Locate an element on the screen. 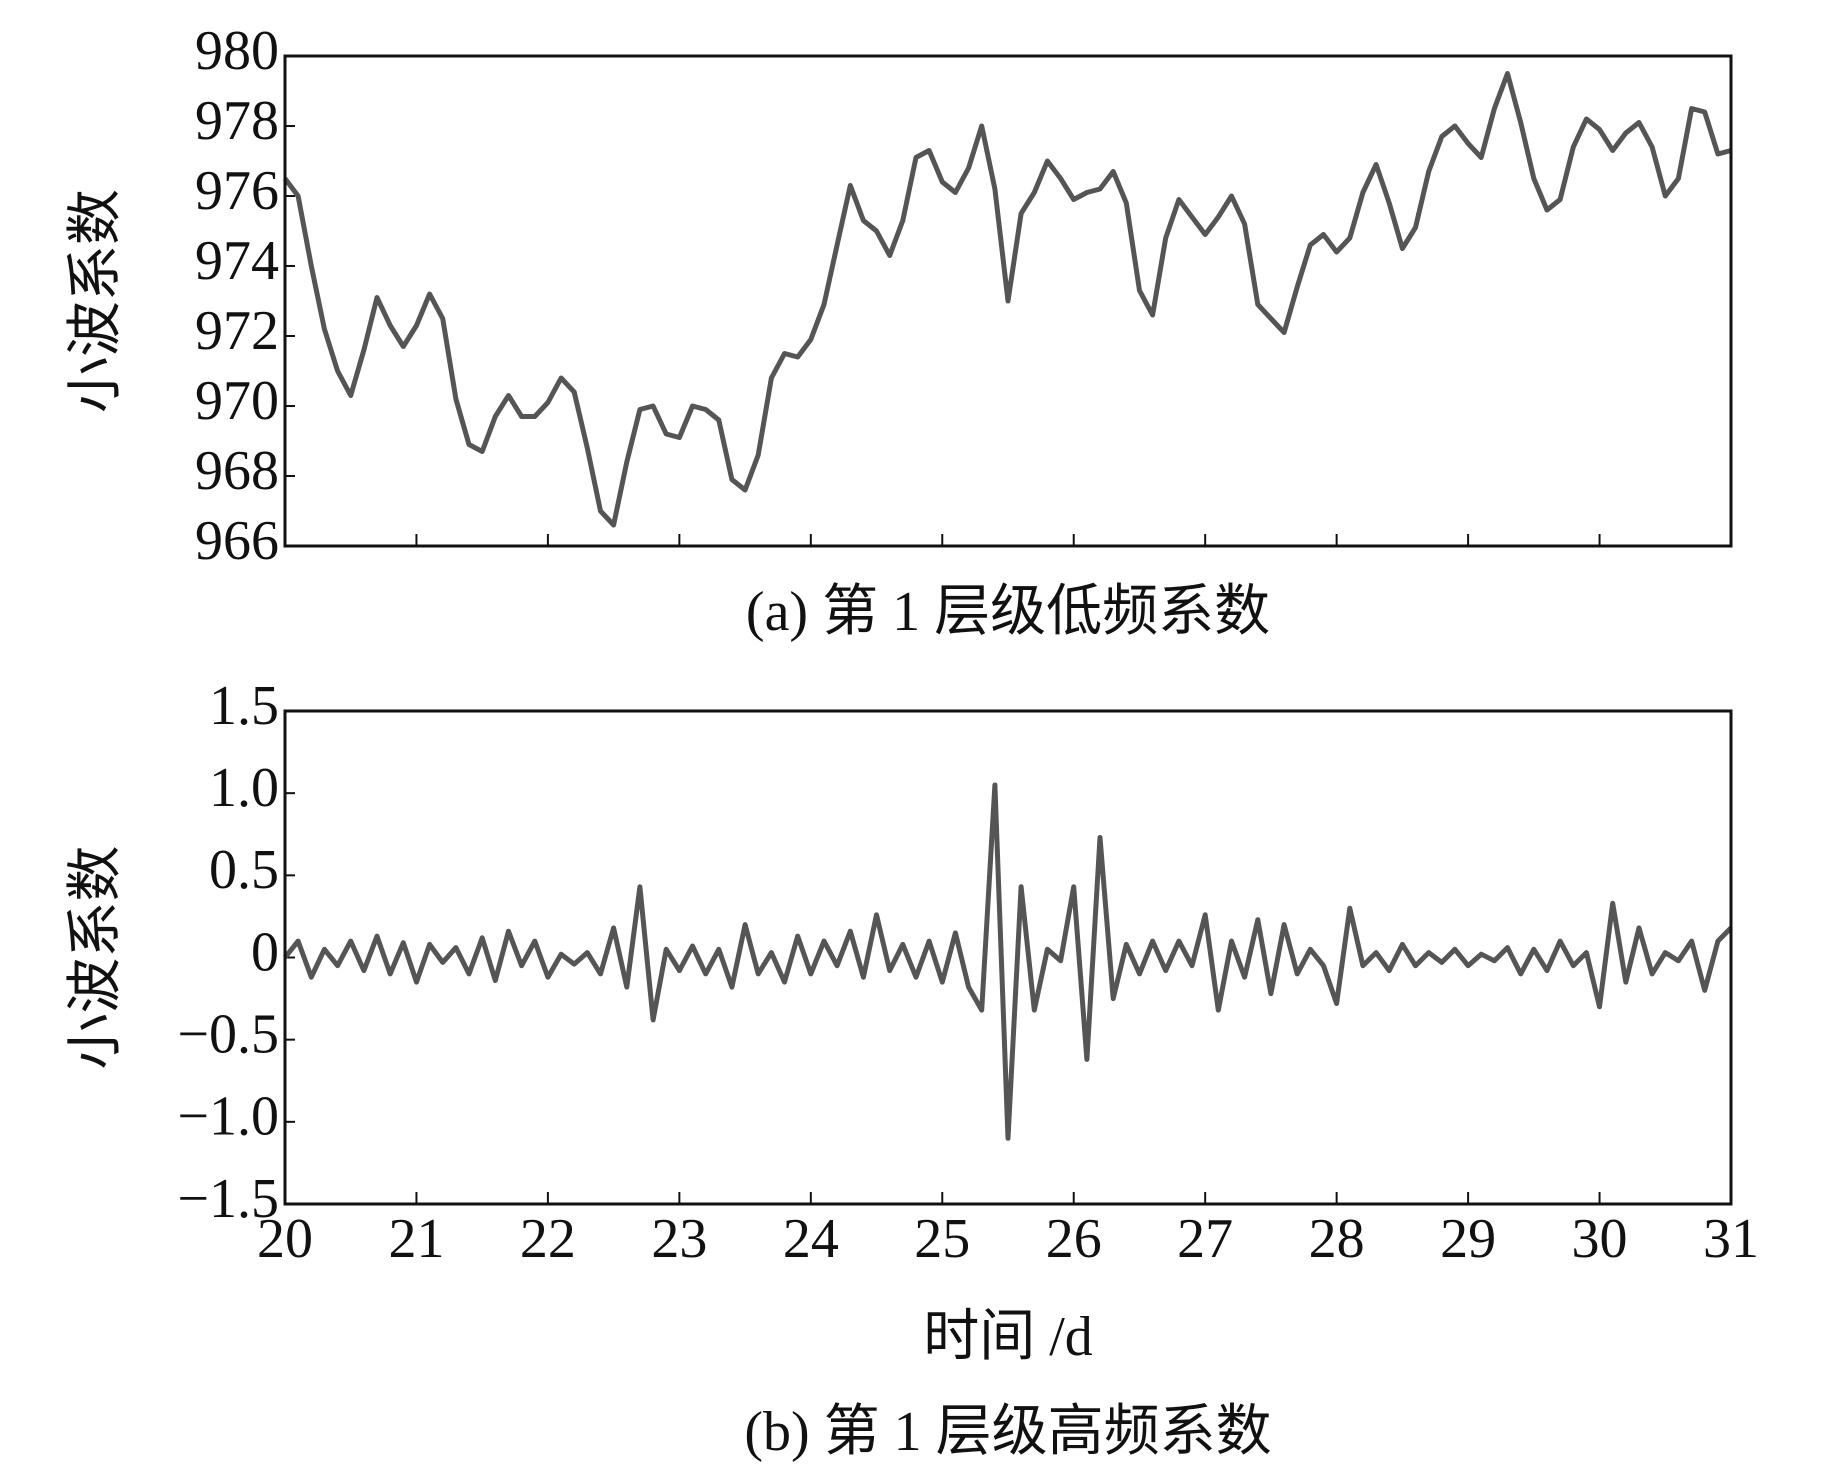 The height and width of the screenshot is (1465, 1843). caption: (b) 第 1 层级高频系数 is located at coordinates (1007, 1432).